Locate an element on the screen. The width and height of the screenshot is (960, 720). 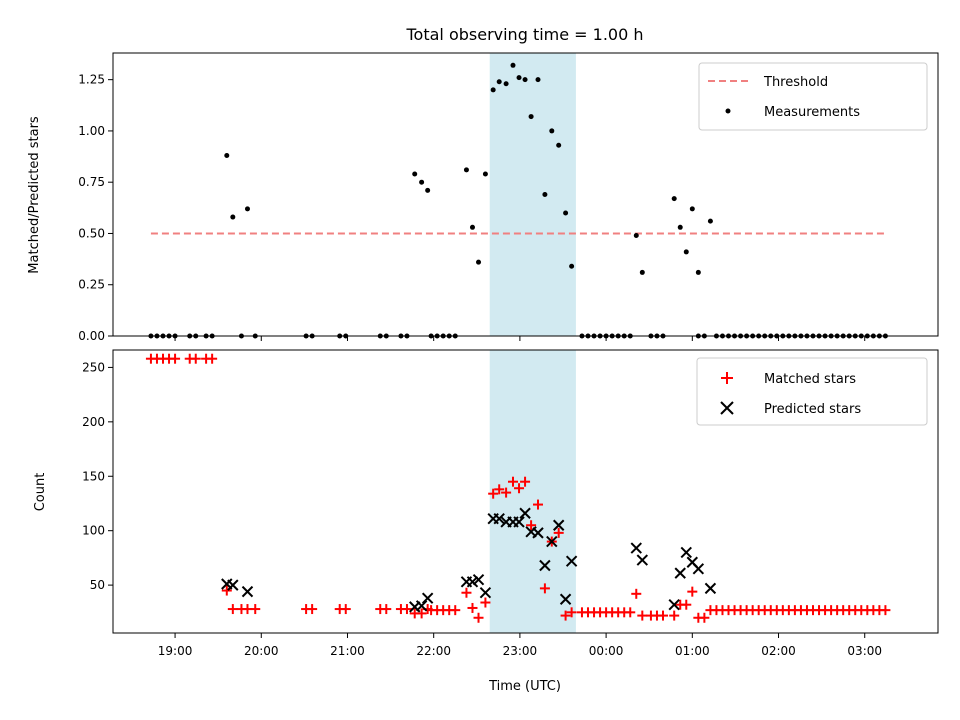
top-y-tick-label: 1.00 is located at coordinates (91, 131).